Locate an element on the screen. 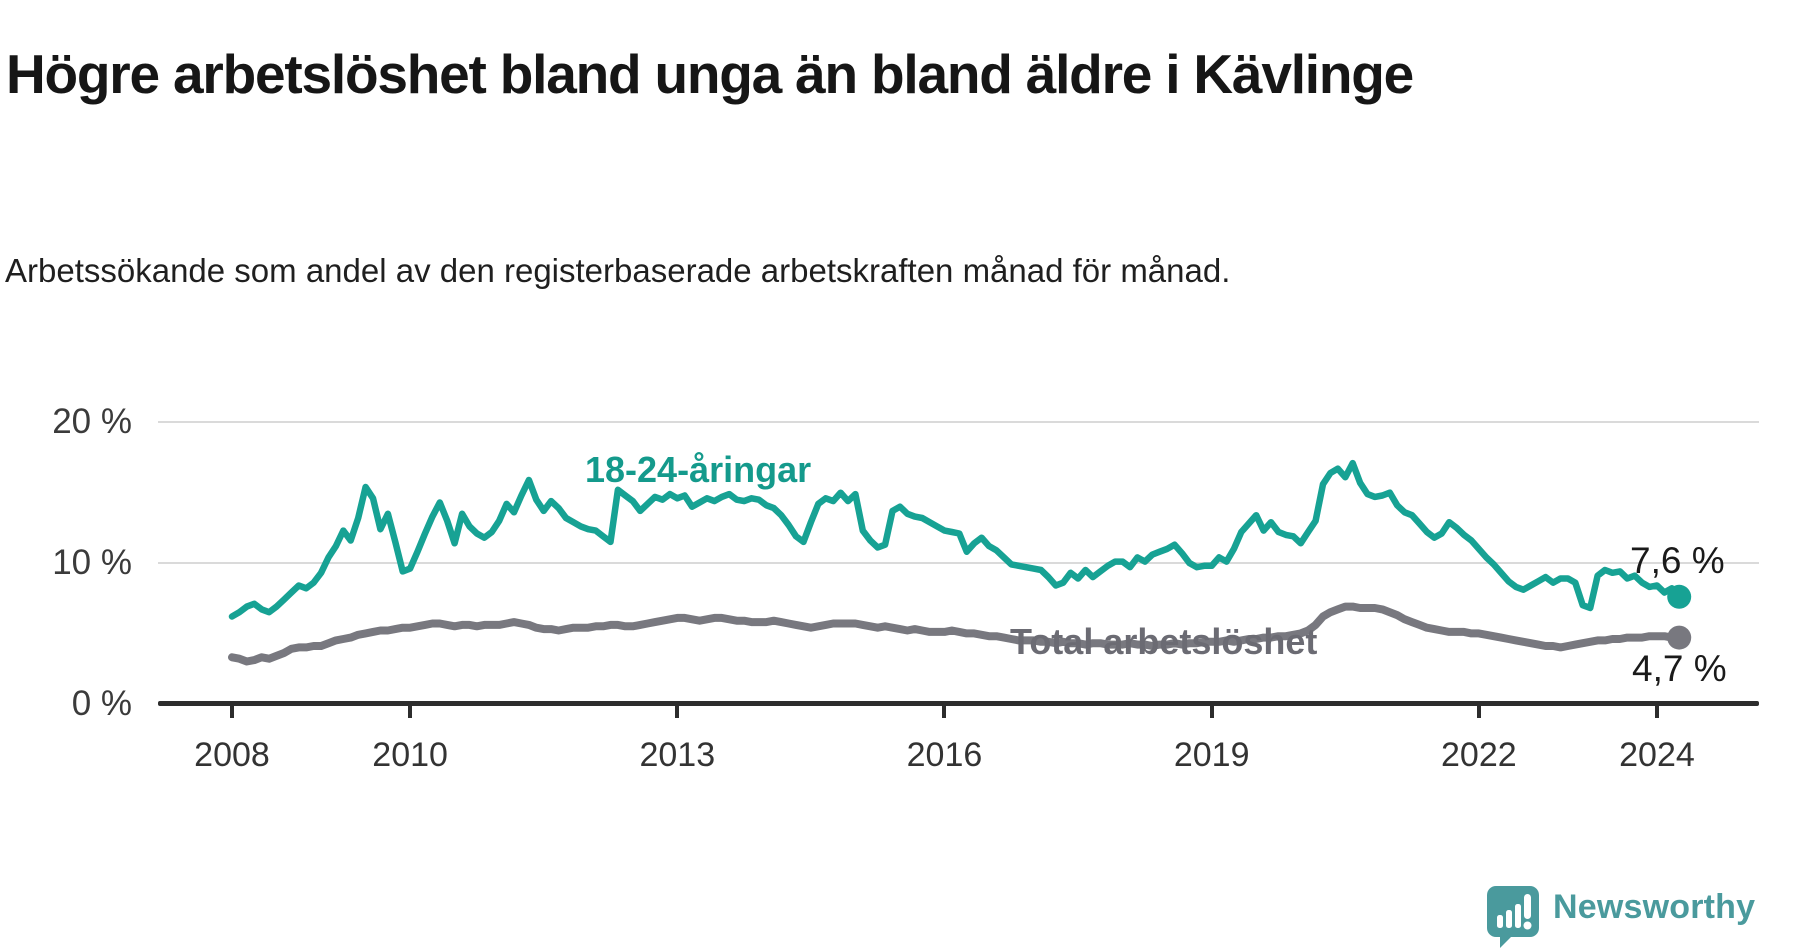  x-axis-tick-2019 is located at coordinates (1211, 711).